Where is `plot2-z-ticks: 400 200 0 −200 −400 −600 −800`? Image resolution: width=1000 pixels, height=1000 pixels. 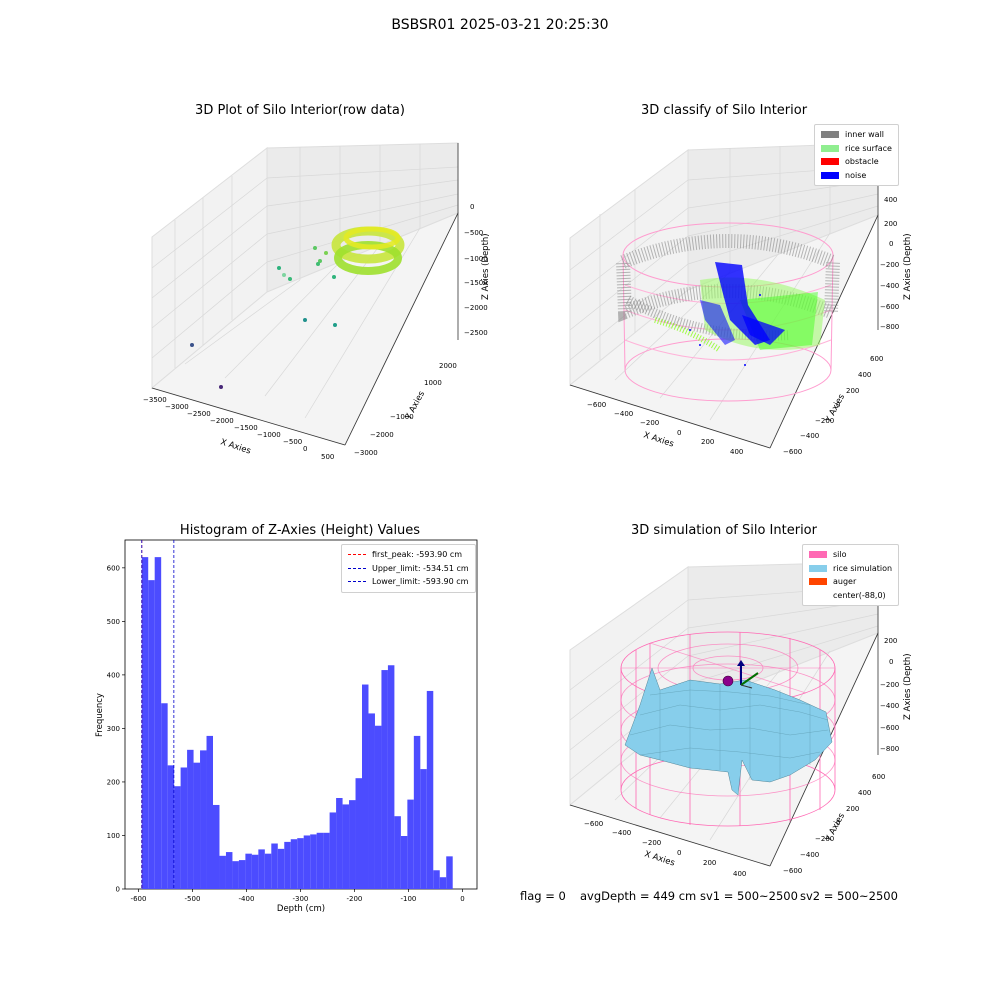
plot2-z-ticks: 400 200 0 −200 −400 −600 −800 is located at coordinates (889, 263).